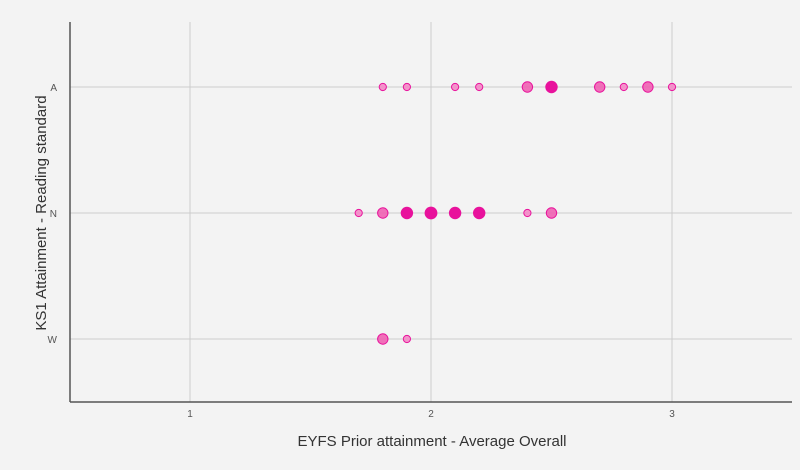  I want to click on x-tick-label: 3, so click(672, 414).